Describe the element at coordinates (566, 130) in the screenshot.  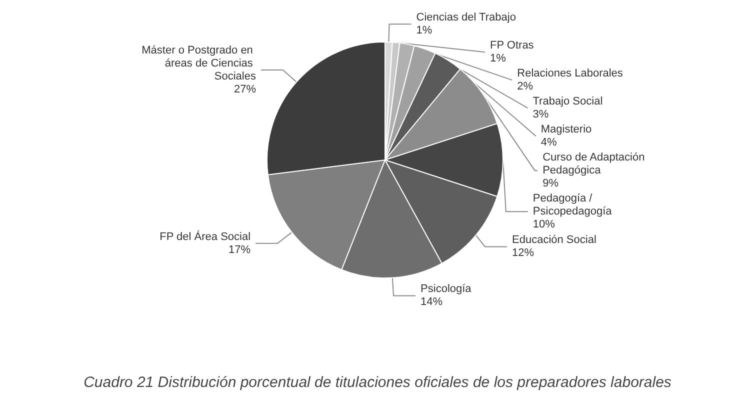
I see `slice-label: Magisterio` at that location.